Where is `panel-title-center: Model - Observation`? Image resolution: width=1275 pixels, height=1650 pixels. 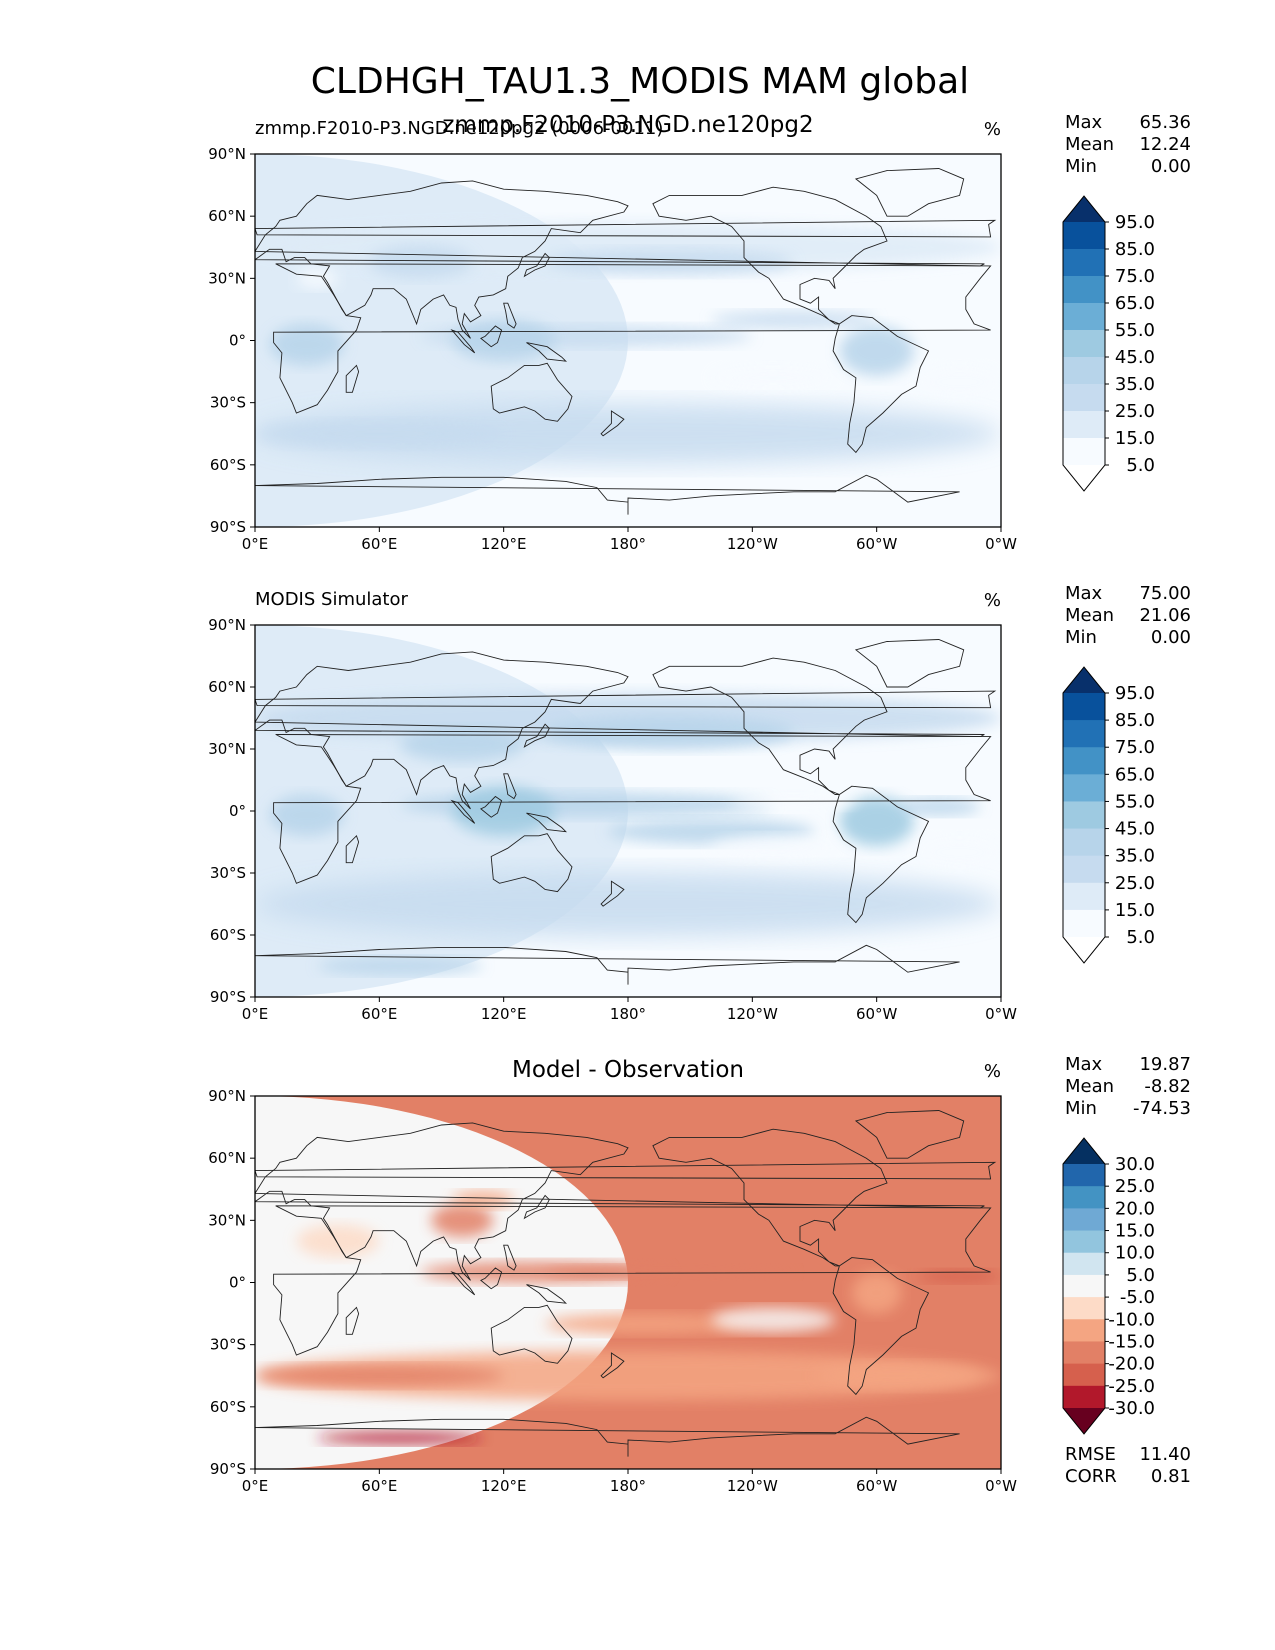
panel-title-center: Model - Observation is located at coordinates (628, 1070).